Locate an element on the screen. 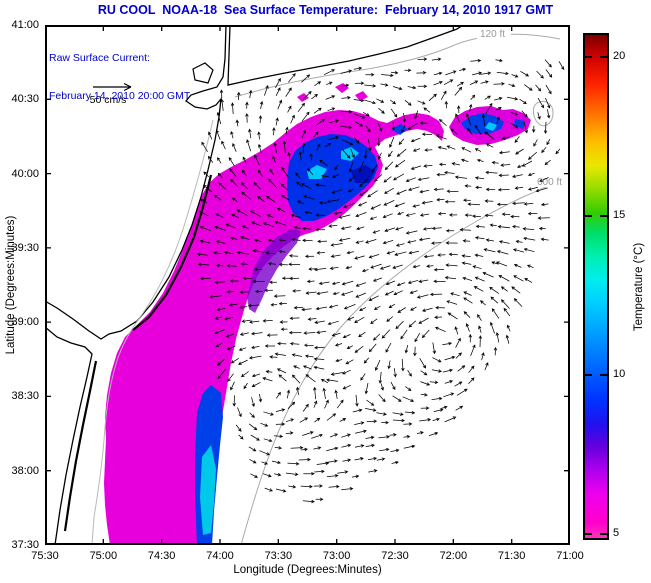  sst-cyan-specks-central is located at coordinates (333, 163).